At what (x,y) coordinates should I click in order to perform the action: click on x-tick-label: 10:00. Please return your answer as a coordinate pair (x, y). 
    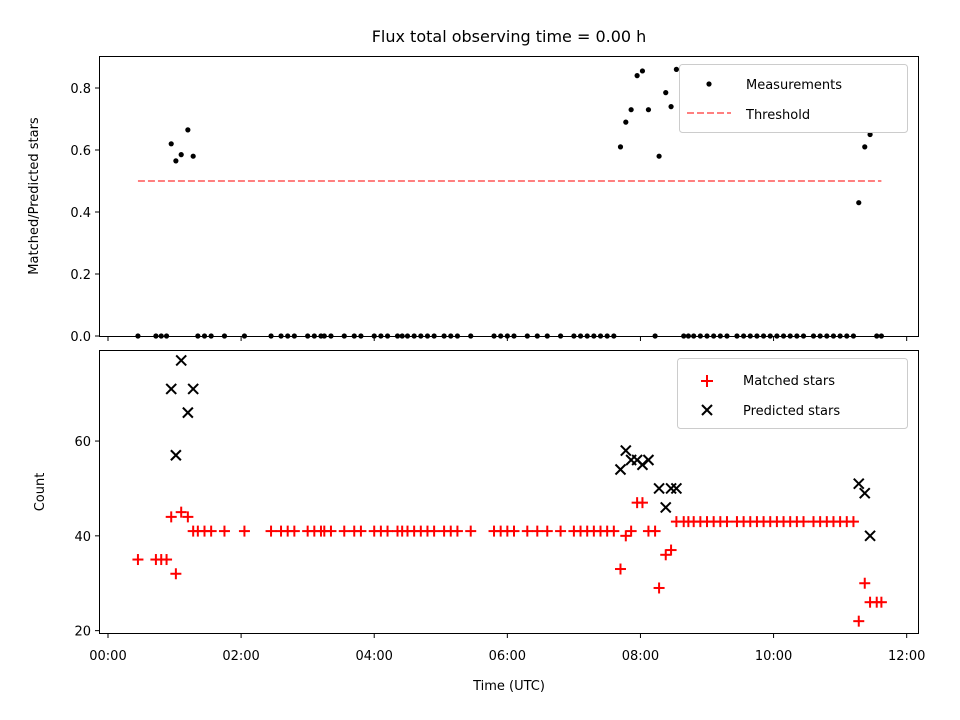
    Looking at the image, I should click on (773, 656).